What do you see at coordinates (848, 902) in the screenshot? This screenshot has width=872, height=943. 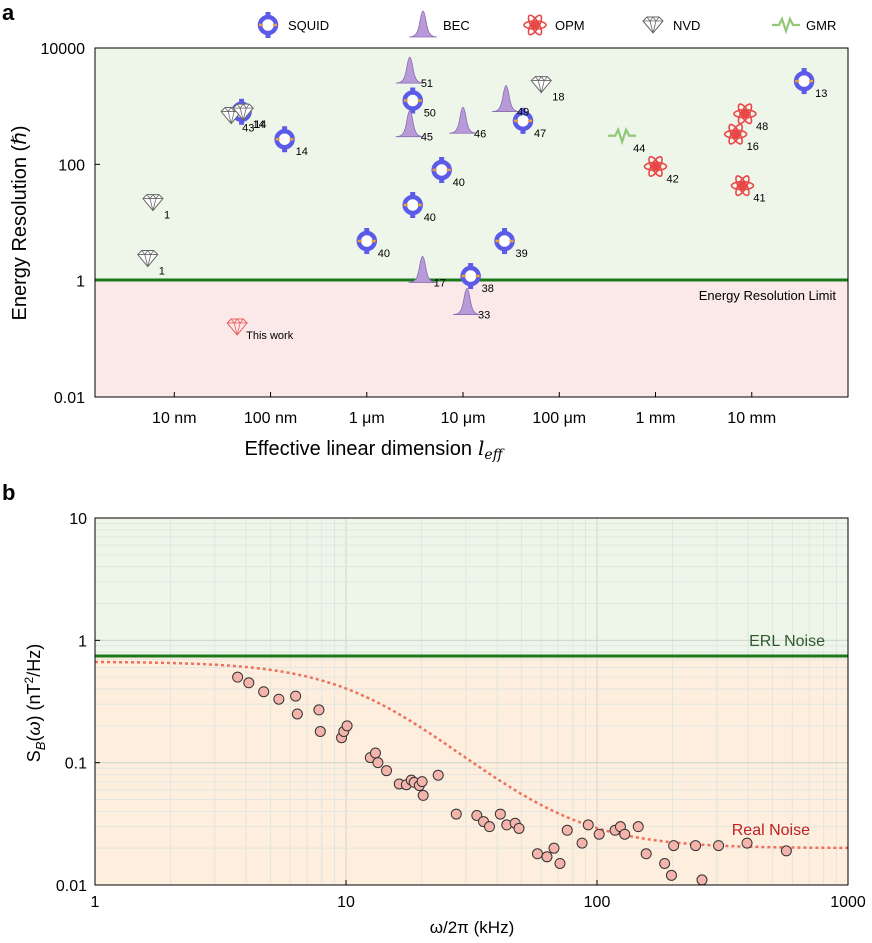 I see `panel-b-x-tick-label: 1000` at bounding box center [848, 902].